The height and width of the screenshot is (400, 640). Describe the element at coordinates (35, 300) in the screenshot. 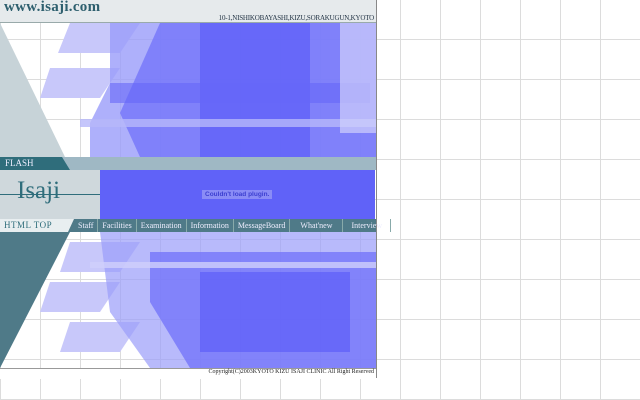

I see `teal-triangle` at that location.